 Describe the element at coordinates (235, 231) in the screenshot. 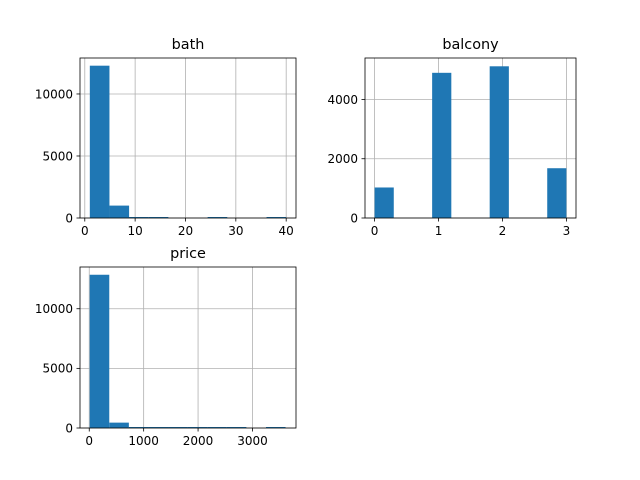

I see `x-tick-label: 30` at that location.